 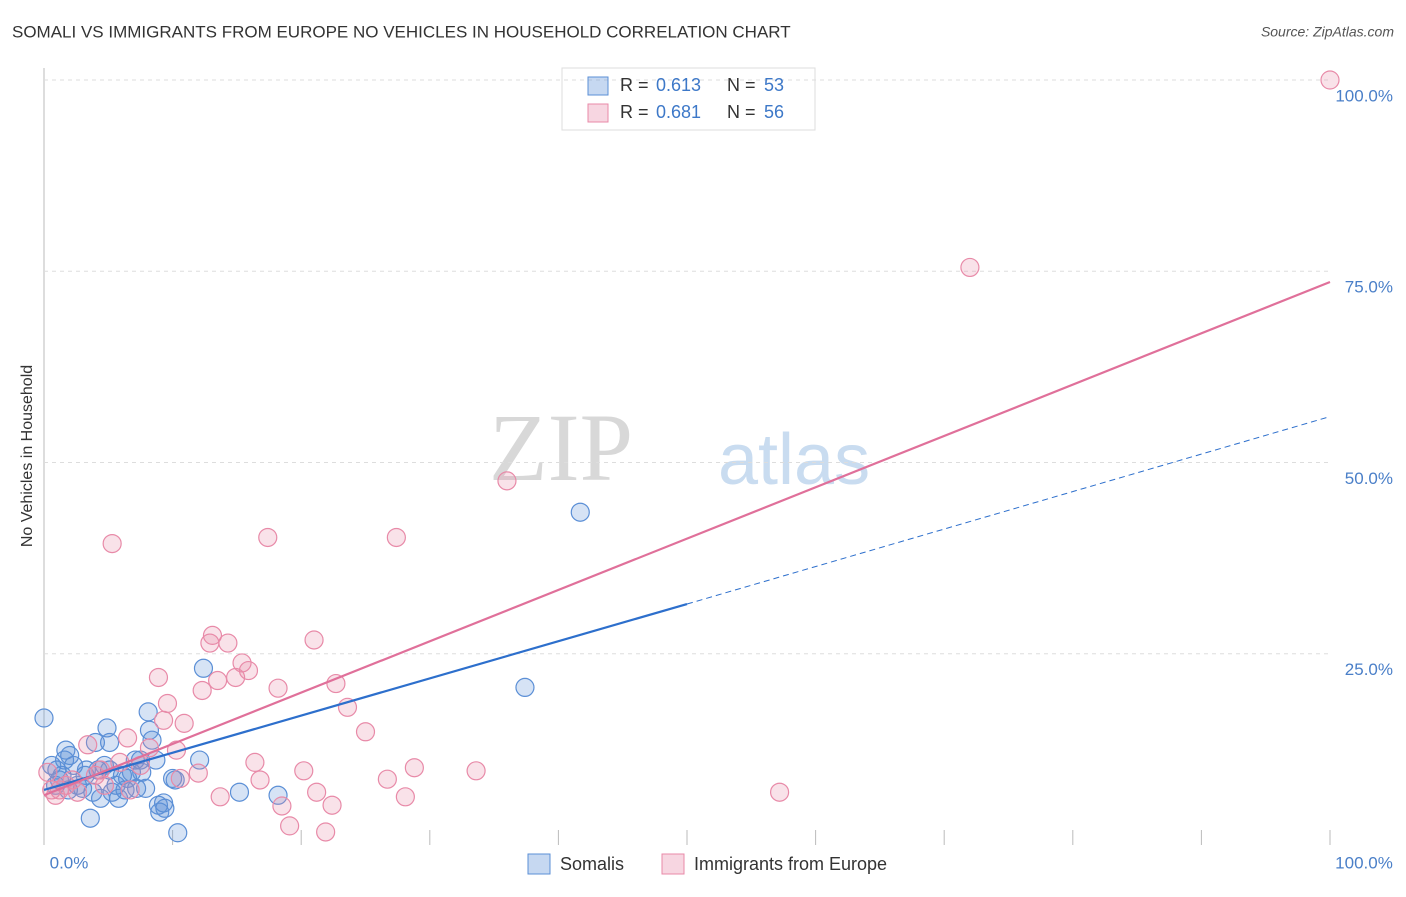 What do you see at coordinates (1364, 862) in the screenshot?
I see `x-tick-label: 100.0%` at bounding box center [1364, 862].